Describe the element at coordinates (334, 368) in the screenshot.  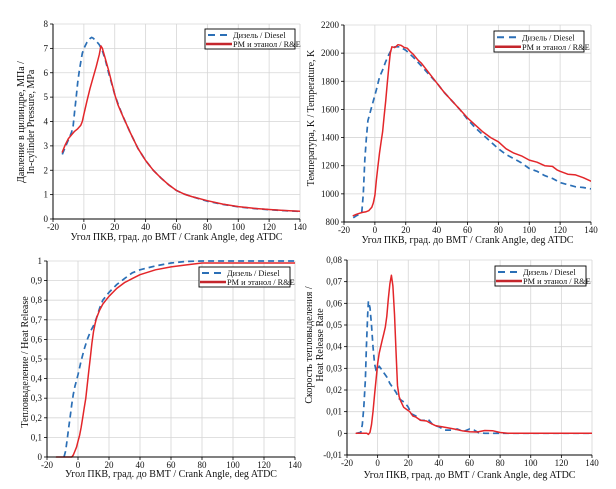
I see `y-tick-label: 0,03` at that location.